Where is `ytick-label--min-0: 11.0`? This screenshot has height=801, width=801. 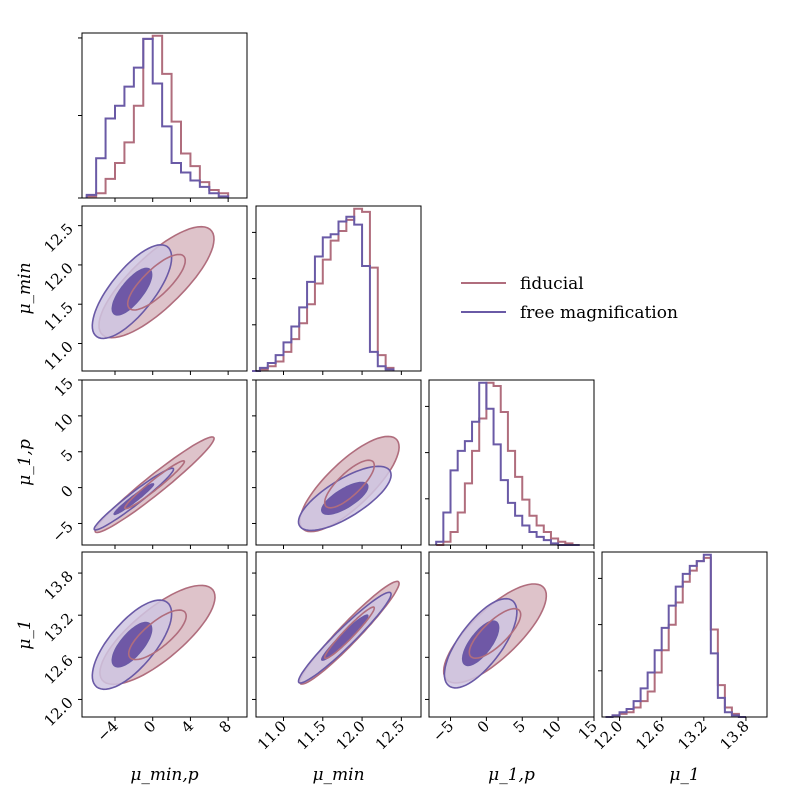 ytick-label--min-0: 11.0 is located at coordinates (58, 356).